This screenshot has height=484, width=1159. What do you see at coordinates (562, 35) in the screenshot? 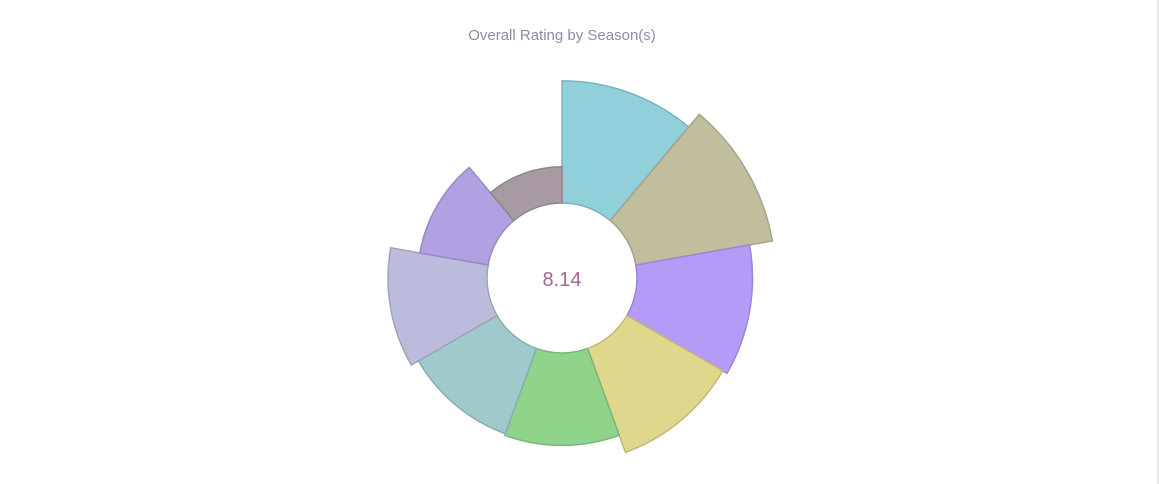
I see `chart-title: Overall Rating by Season(s)` at bounding box center [562, 35].